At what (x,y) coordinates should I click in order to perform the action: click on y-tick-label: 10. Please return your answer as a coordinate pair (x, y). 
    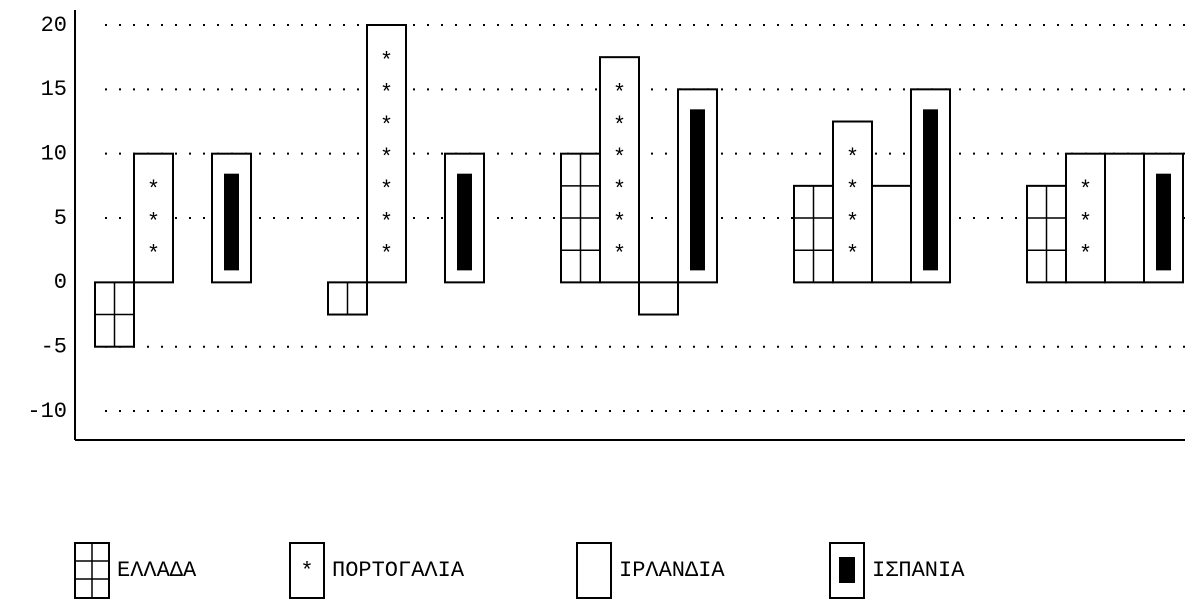
    Looking at the image, I should click on (54, 153).